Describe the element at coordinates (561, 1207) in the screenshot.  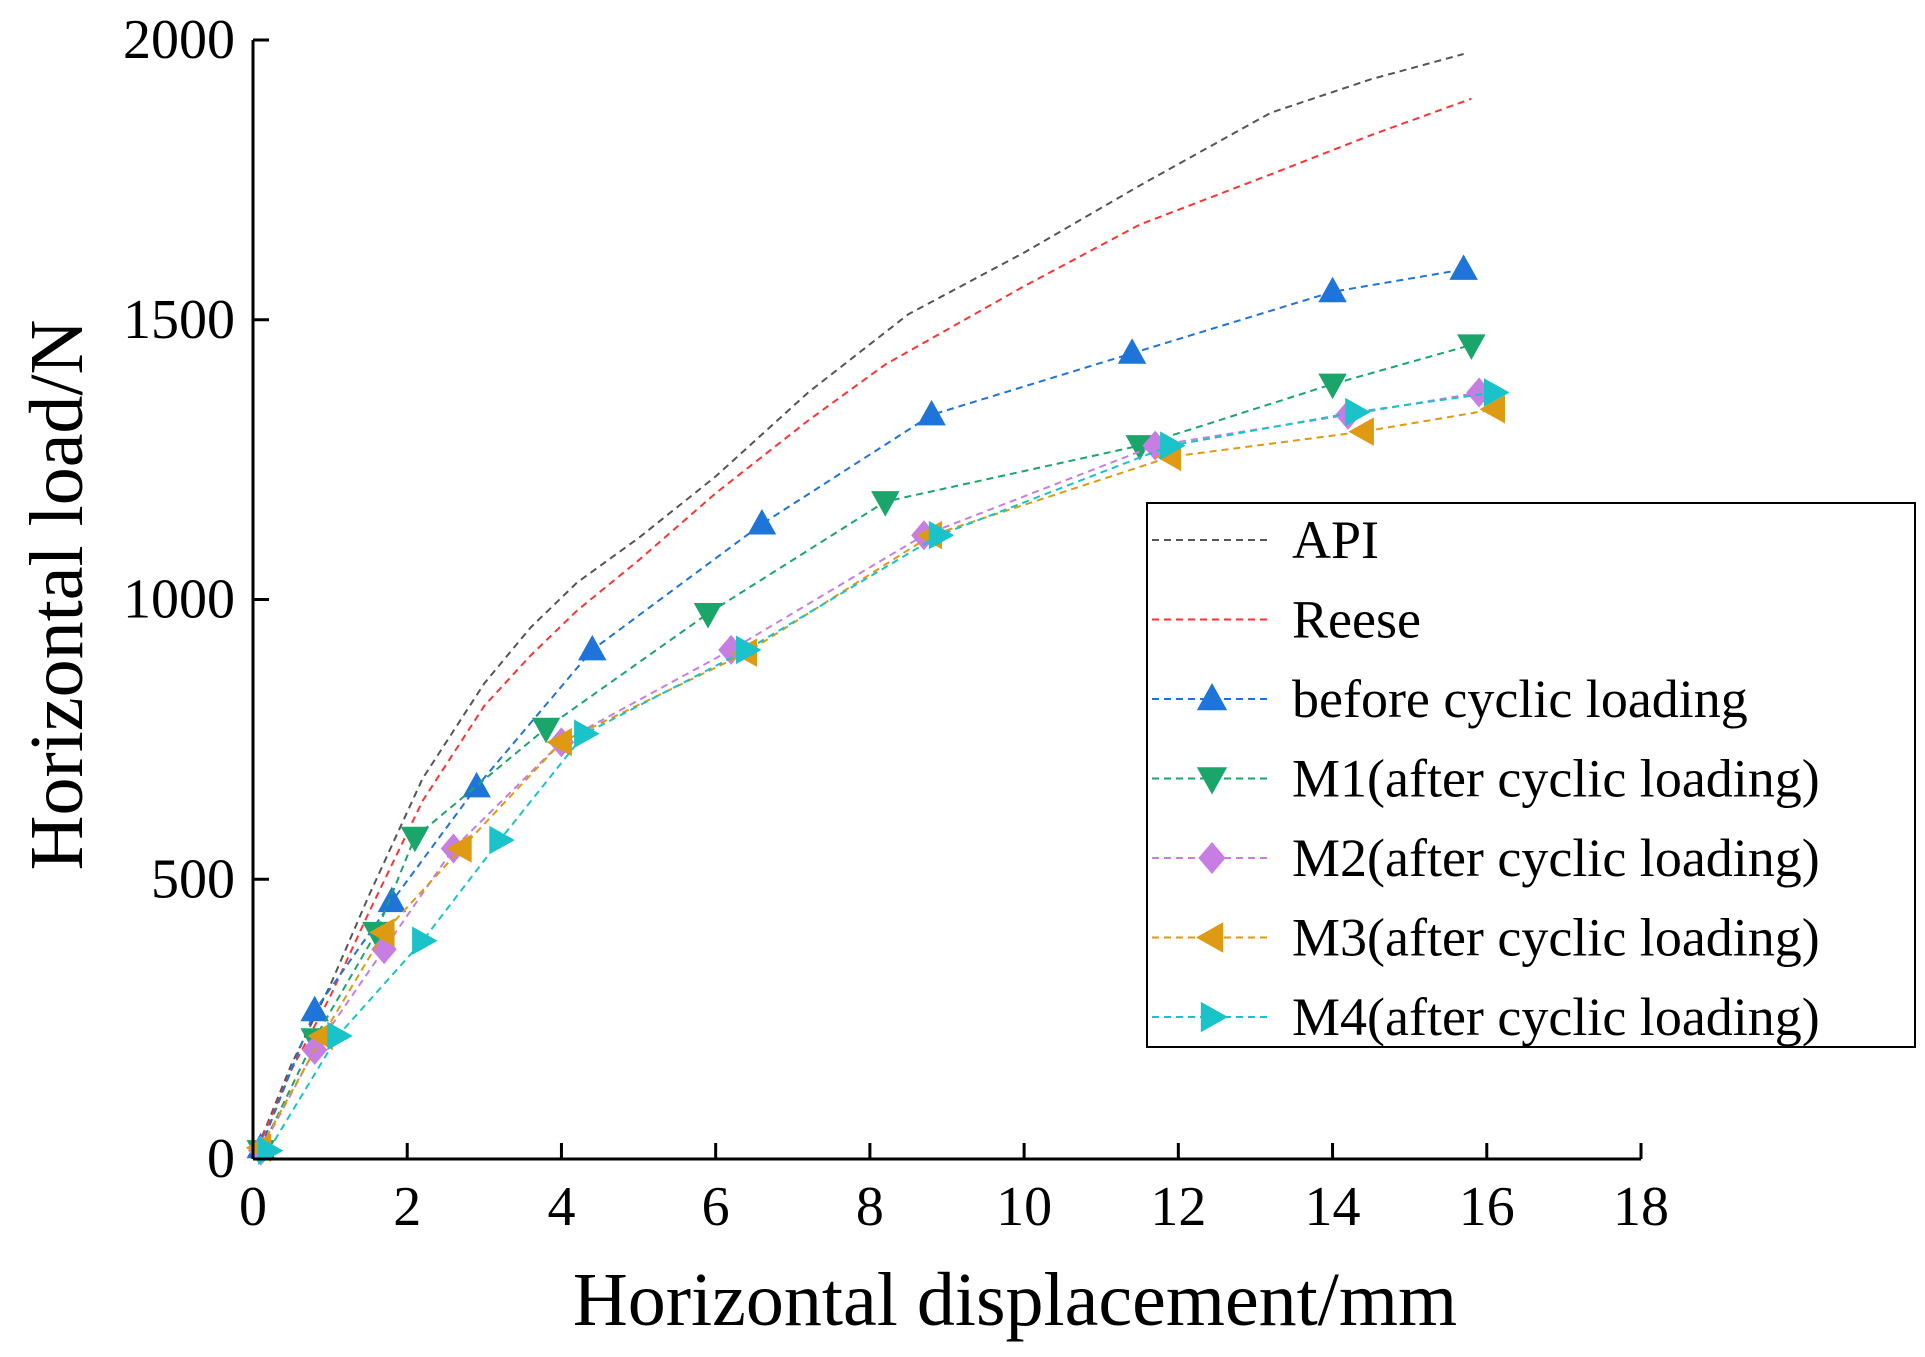
I see `x-tick-label: 4` at that location.